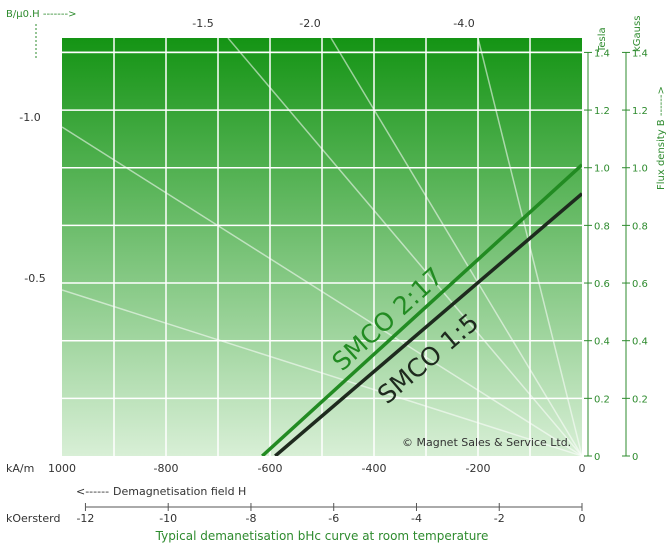 This screenshot has height=545, width=670. Describe the element at coordinates (270, 468) in the screenshot. I see `x-tick-label-kam: -600` at that location.